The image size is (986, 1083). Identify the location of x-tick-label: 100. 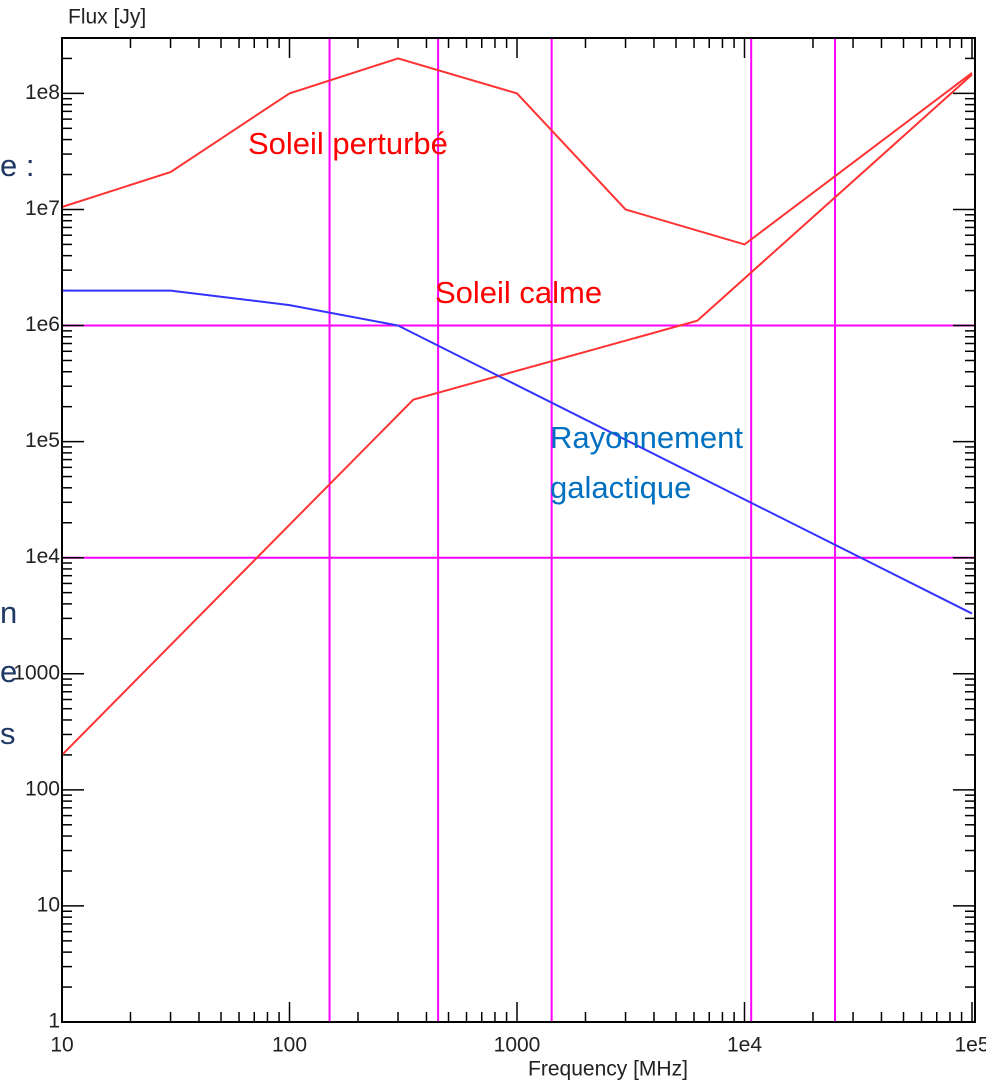
(289, 1045).